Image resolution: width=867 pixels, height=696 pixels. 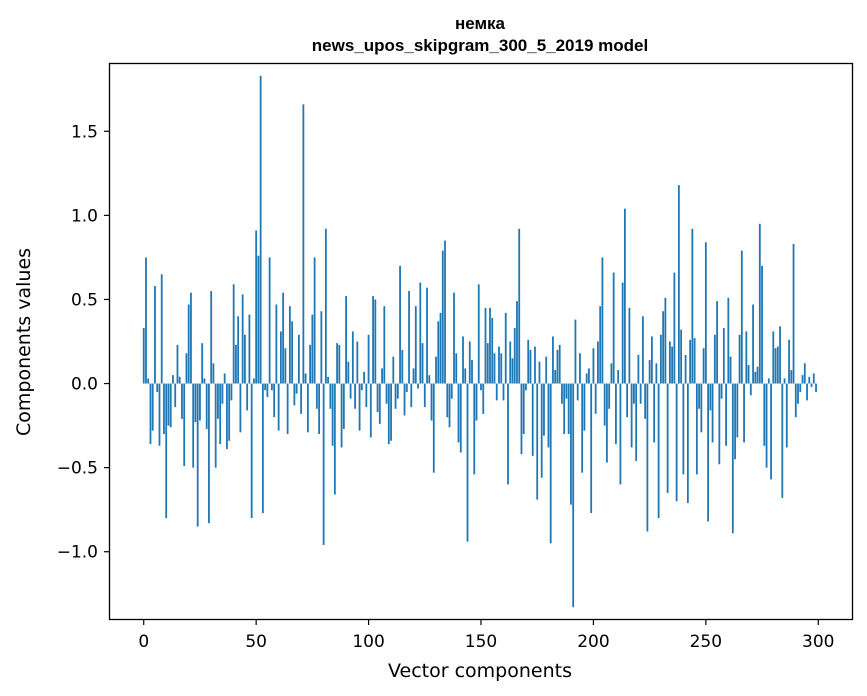 What do you see at coordinates (83, 342) in the screenshot?
I see `y-axis: −1.0 −0.5 0.0 0.5 1.0 1.5` at bounding box center [83, 342].